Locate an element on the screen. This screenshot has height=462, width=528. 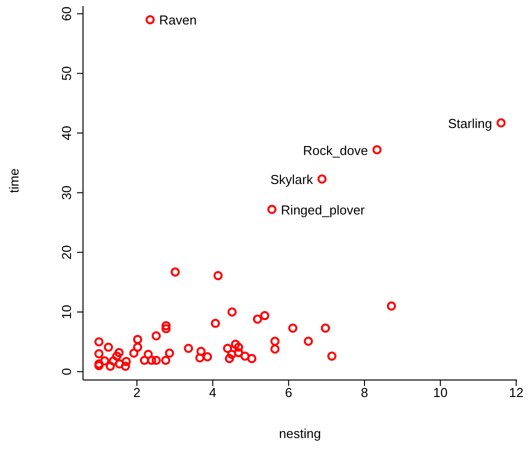
y-tick-label: 0 is located at coordinates (66, 372).